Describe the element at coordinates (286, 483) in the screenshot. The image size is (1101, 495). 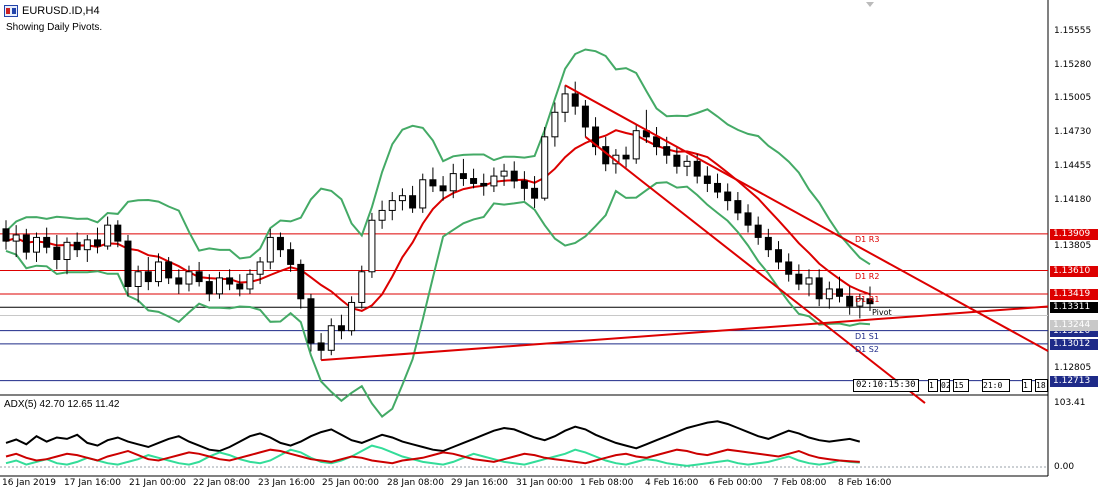
I see `time-tick-label: 23 Jan 16:00` at that location.